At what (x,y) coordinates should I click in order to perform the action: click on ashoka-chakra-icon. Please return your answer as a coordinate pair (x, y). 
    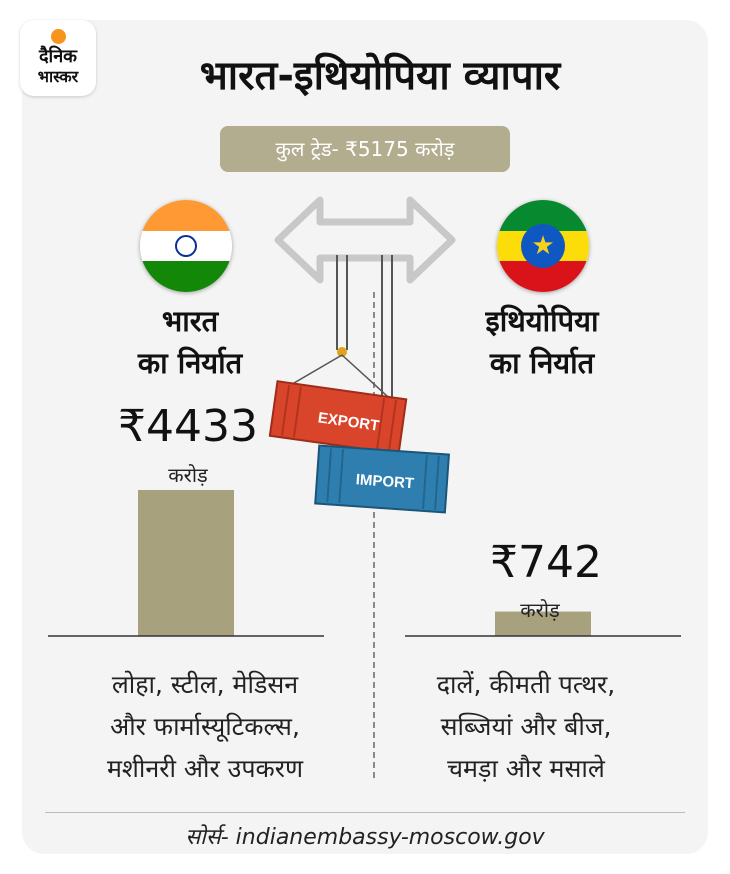
    Looking at the image, I should click on (186, 246).